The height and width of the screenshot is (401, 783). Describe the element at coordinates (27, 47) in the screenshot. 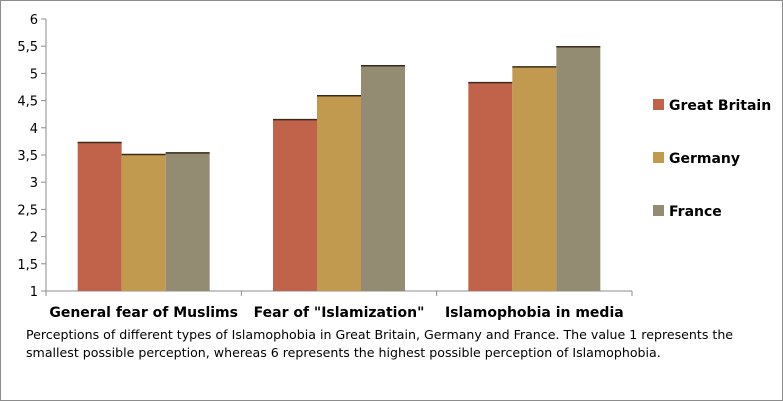

I see `y-tick-label: 5,5` at that location.